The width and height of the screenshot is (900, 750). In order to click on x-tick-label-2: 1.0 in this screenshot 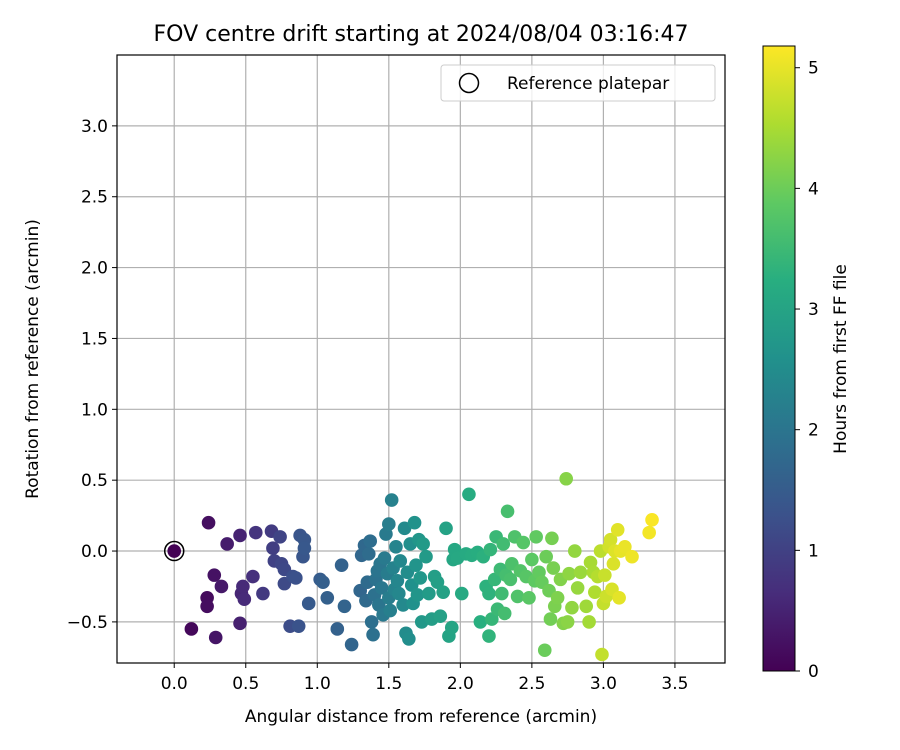, I will do `click(317, 684)`.